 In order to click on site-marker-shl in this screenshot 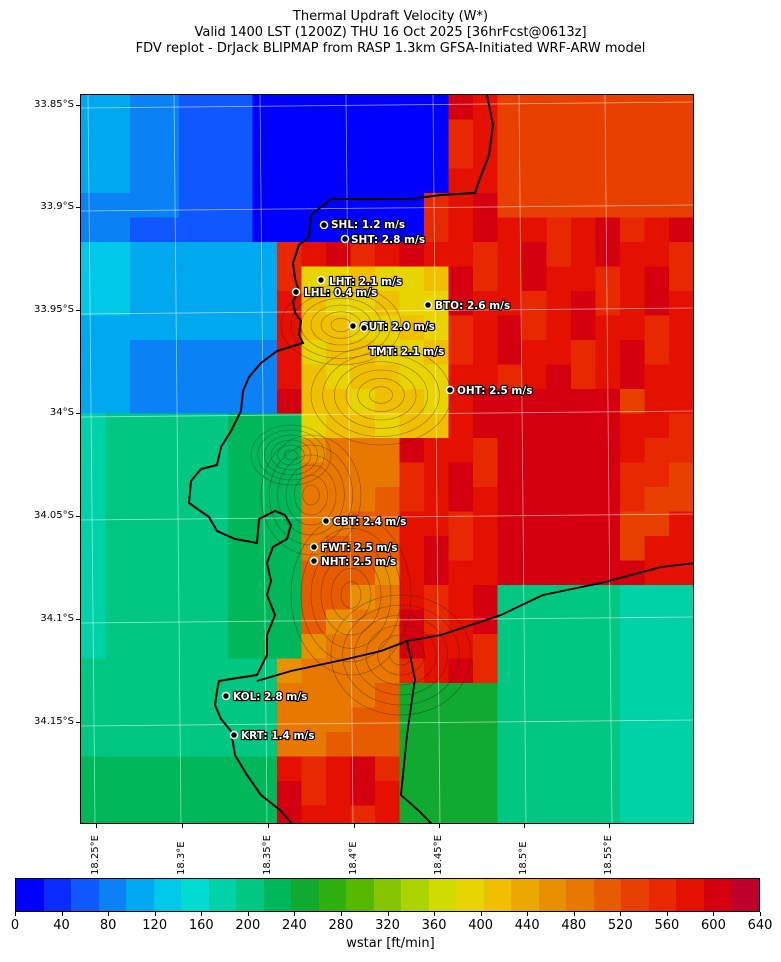, I will do `click(324, 225)`.